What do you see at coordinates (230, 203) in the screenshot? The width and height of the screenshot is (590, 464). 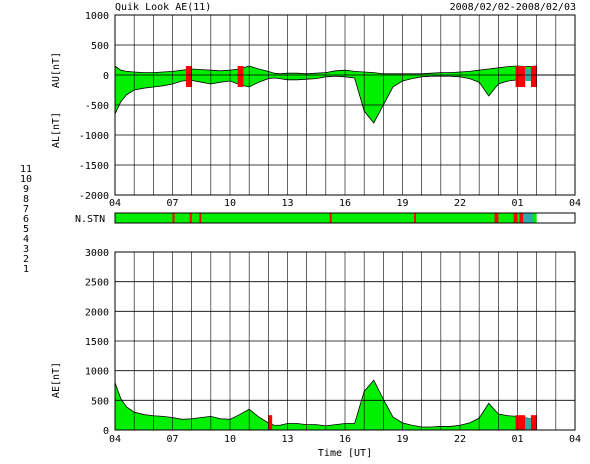 I see `au-al-xtick-label: 10` at bounding box center [230, 203].